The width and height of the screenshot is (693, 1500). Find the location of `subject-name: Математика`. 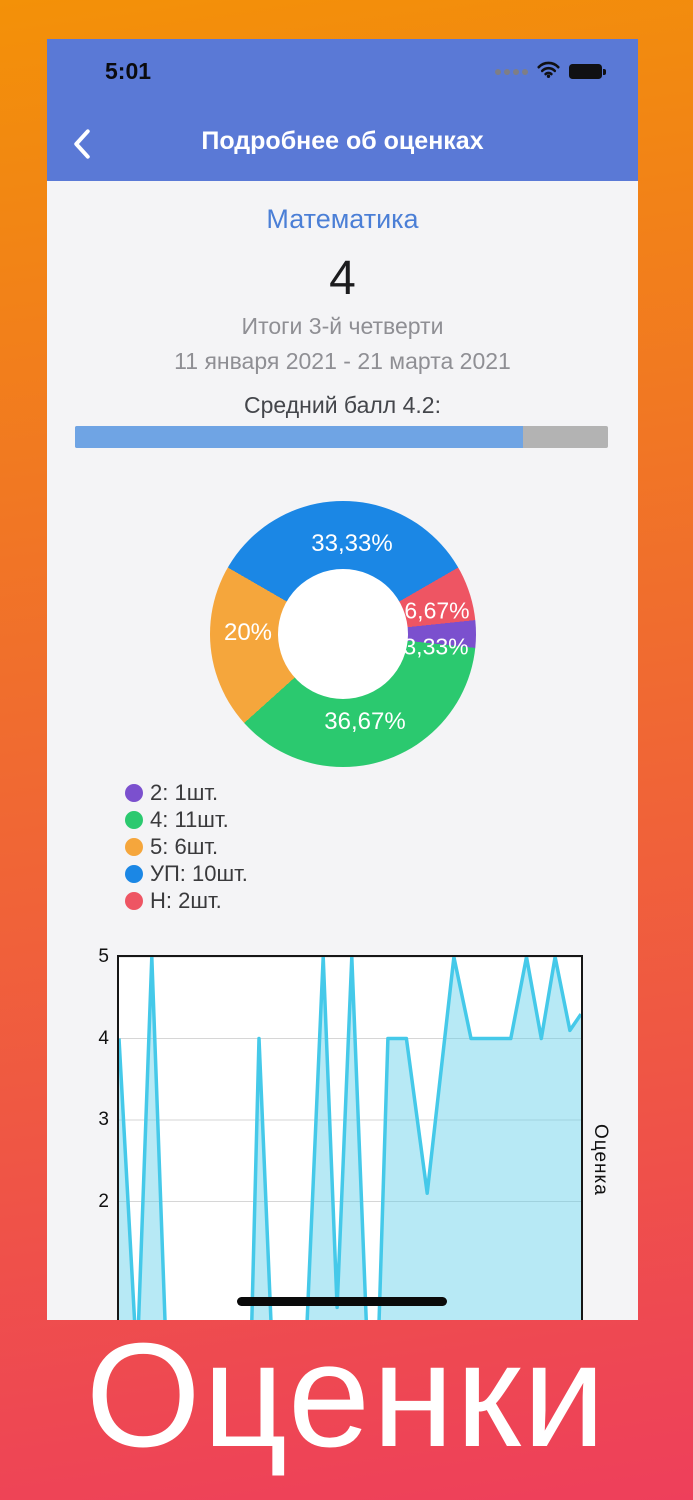

subject-name: Математика is located at coordinates (342, 219).